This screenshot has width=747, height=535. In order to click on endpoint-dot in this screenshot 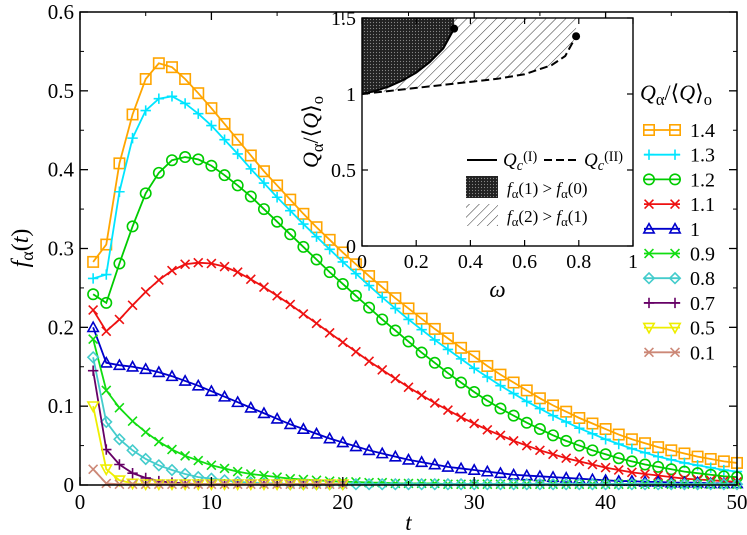, I will do `click(454, 28)`.